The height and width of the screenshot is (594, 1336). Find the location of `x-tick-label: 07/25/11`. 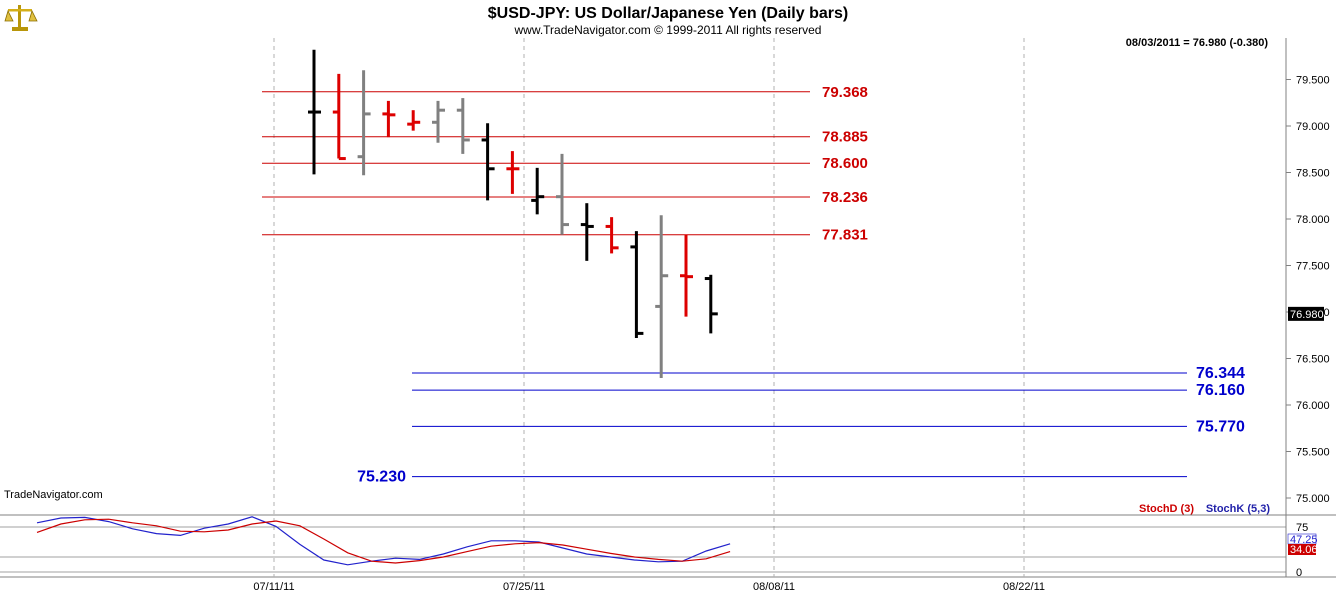

x-tick-label: 07/25/11 is located at coordinates (524, 587).